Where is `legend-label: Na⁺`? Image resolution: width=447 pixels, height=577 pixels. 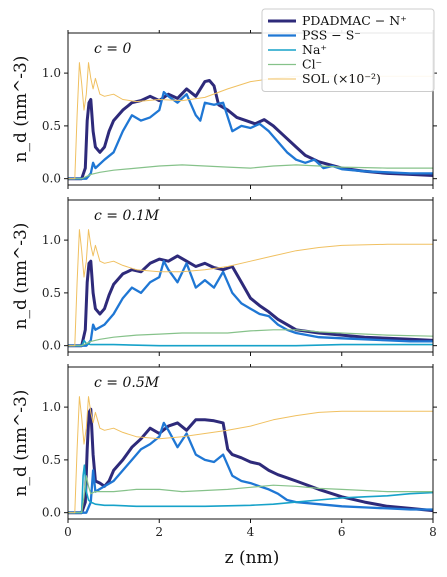 legend-label: Na⁺ is located at coordinates (314, 49).